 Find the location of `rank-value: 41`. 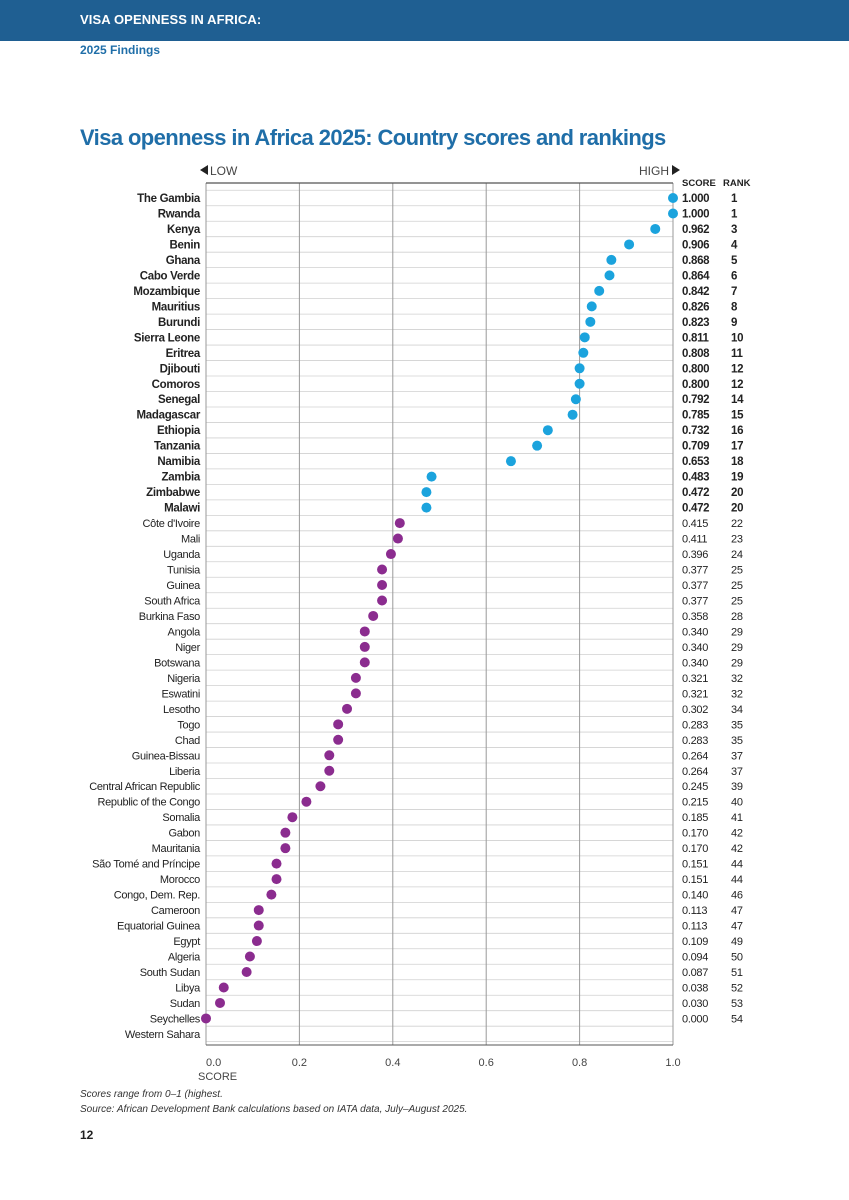

rank-value: 41 is located at coordinates (737, 818).